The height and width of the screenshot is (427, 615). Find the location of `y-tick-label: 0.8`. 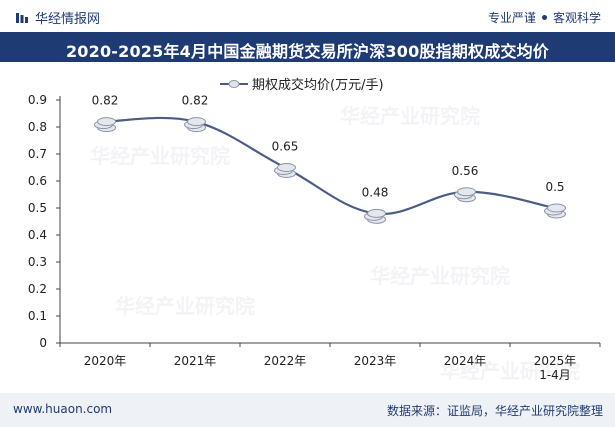

y-tick-label: 0.8 is located at coordinates (37, 127).